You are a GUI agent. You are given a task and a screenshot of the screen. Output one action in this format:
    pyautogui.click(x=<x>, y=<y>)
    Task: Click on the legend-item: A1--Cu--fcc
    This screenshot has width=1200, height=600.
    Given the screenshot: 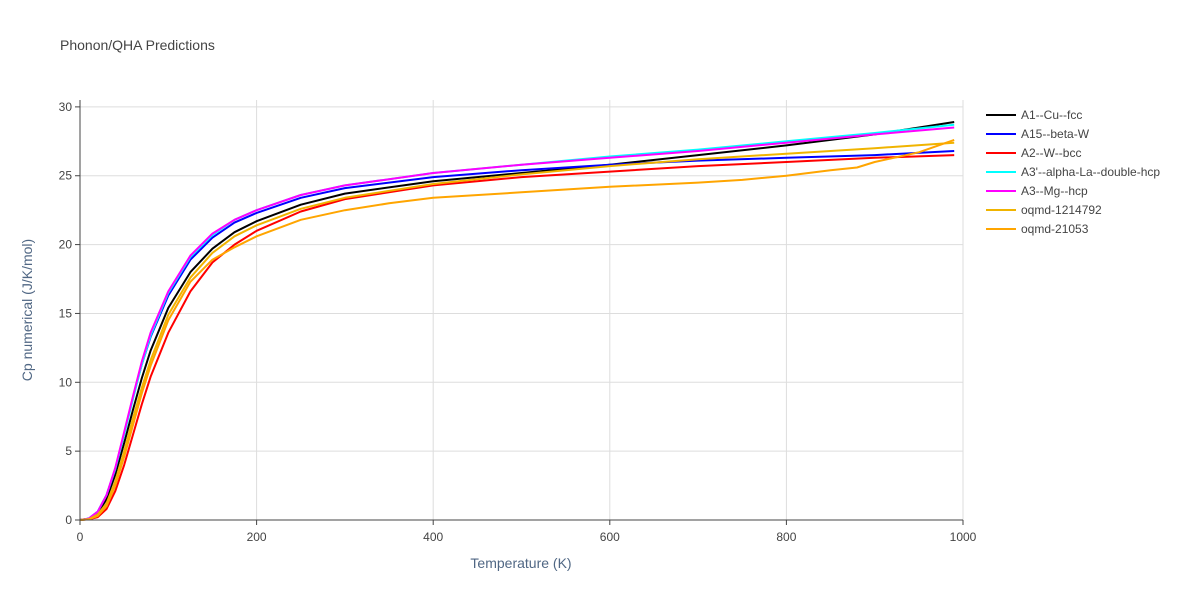 What is the action you would take?
    pyautogui.click(x=1034, y=115)
    